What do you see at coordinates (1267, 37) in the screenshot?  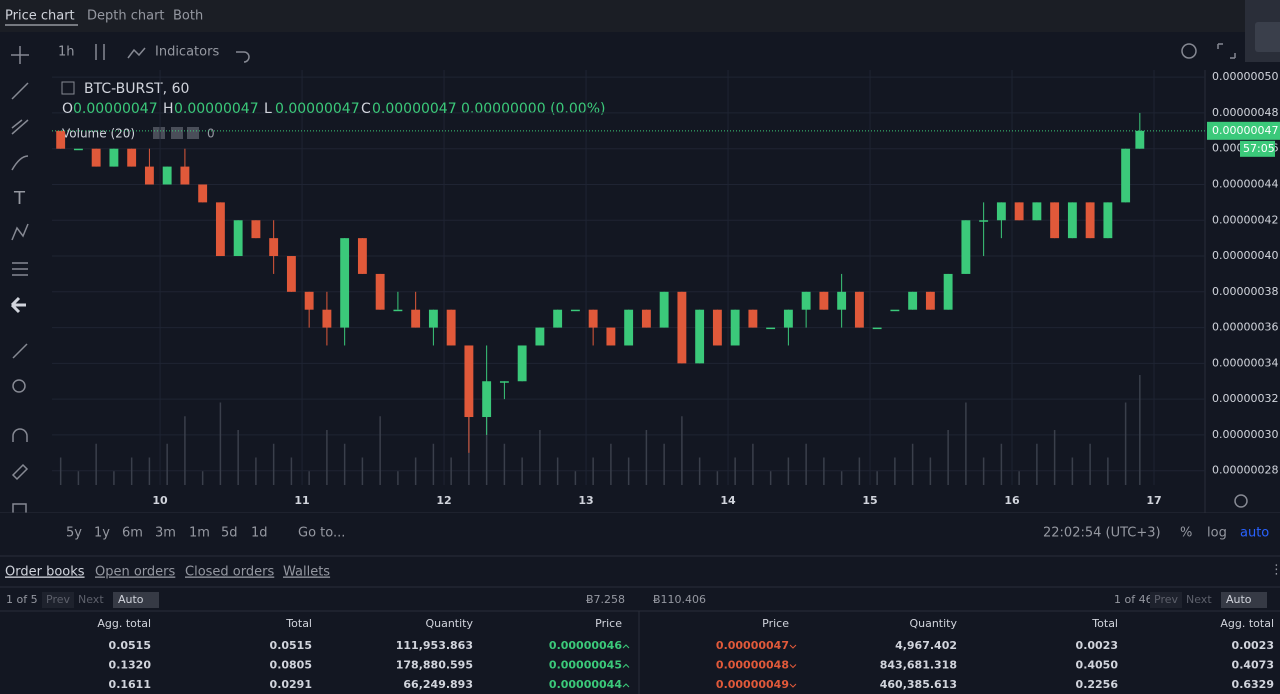 I see `popup-button` at bounding box center [1267, 37].